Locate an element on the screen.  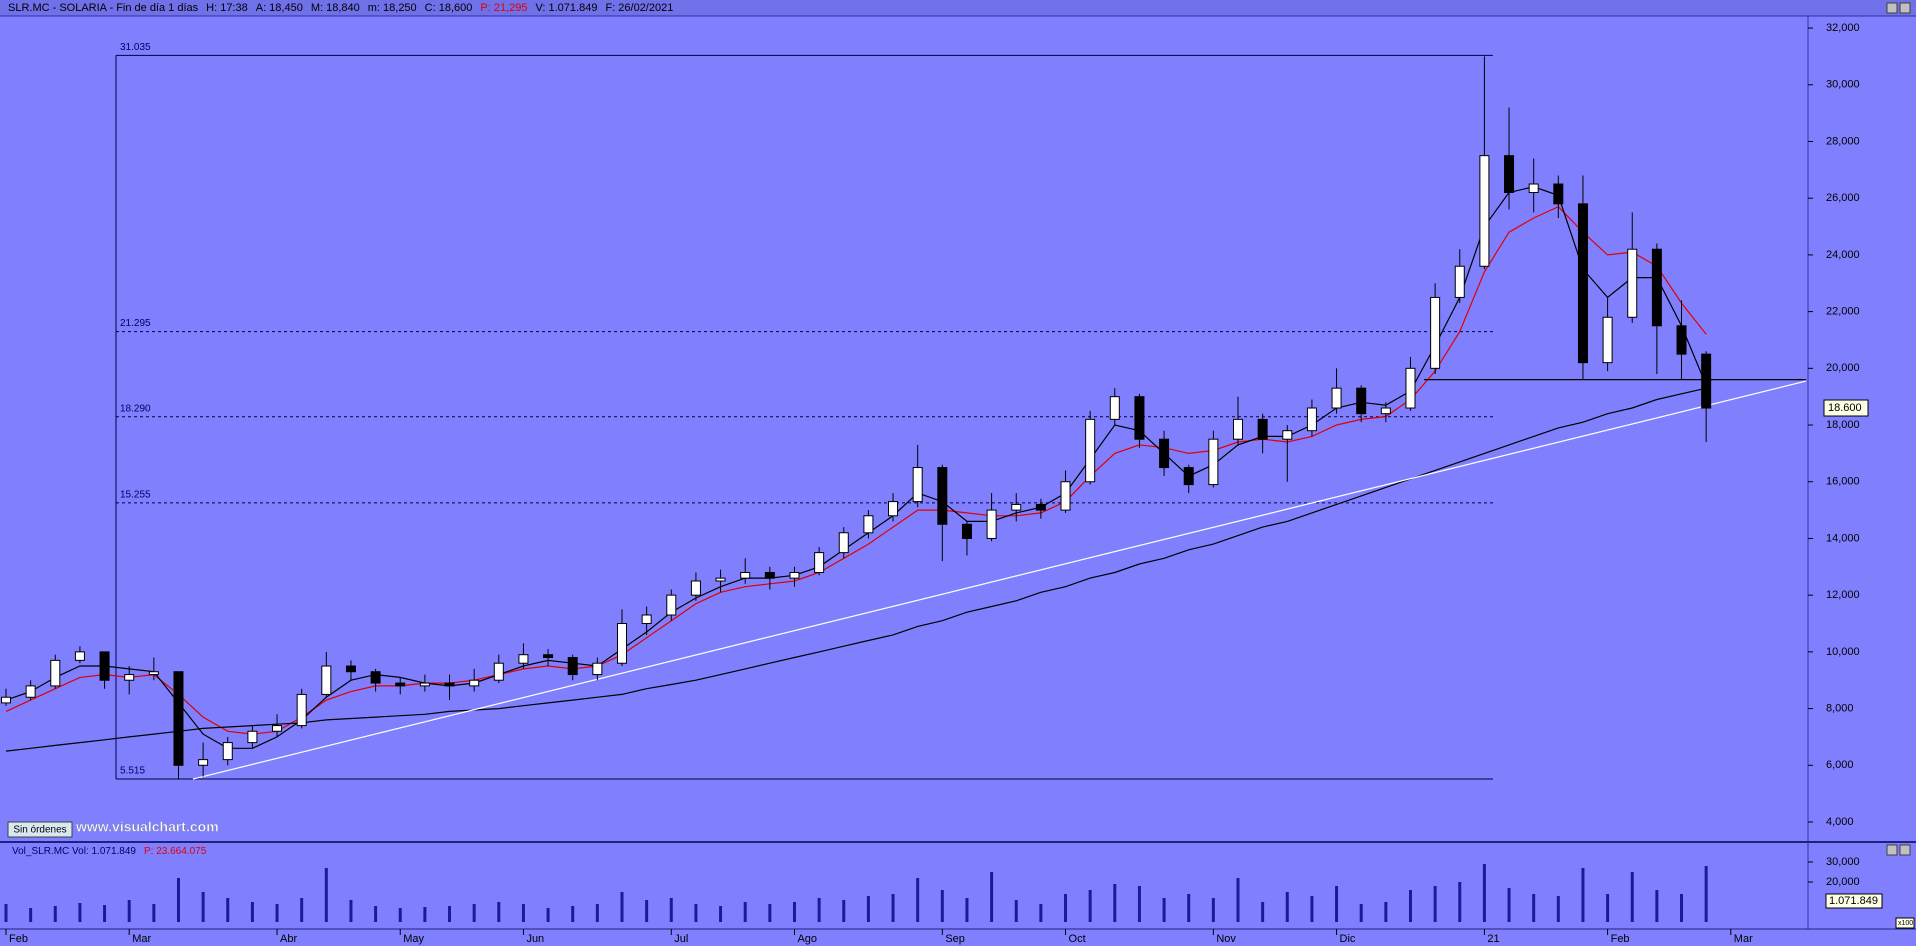
watermark: www.visualchart.com is located at coordinates (147, 827).